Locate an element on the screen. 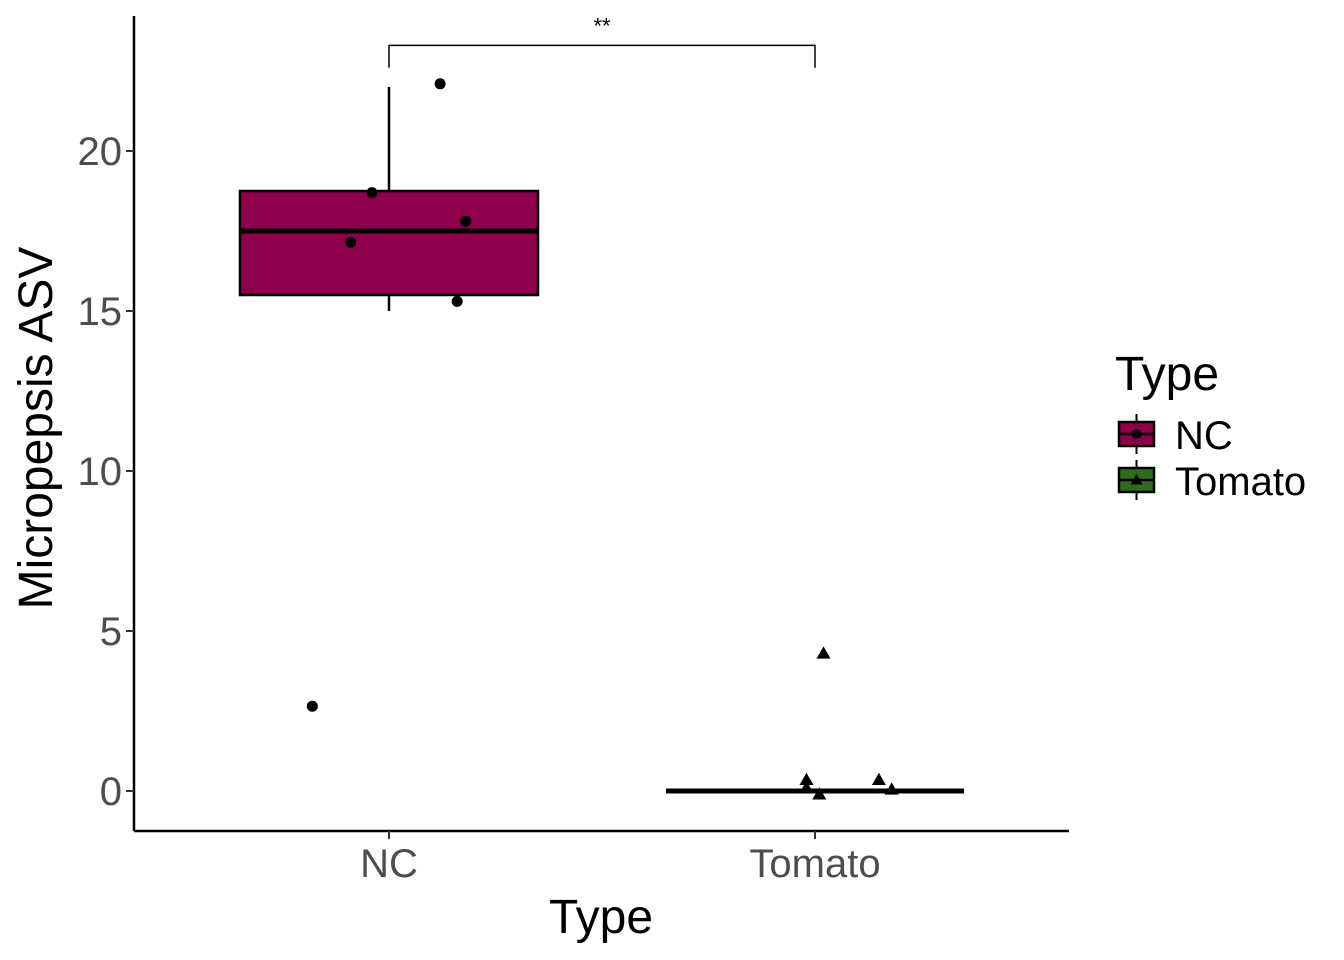  legend-label-tomato: Tomato is located at coordinates (1240, 482).